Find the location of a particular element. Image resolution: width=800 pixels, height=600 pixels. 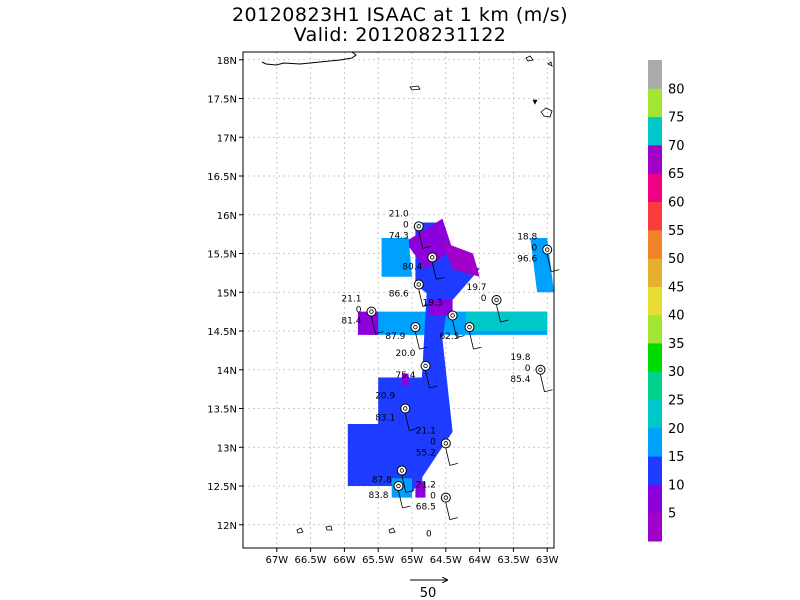

station-pres-label: 74.3 is located at coordinates (399, 236).